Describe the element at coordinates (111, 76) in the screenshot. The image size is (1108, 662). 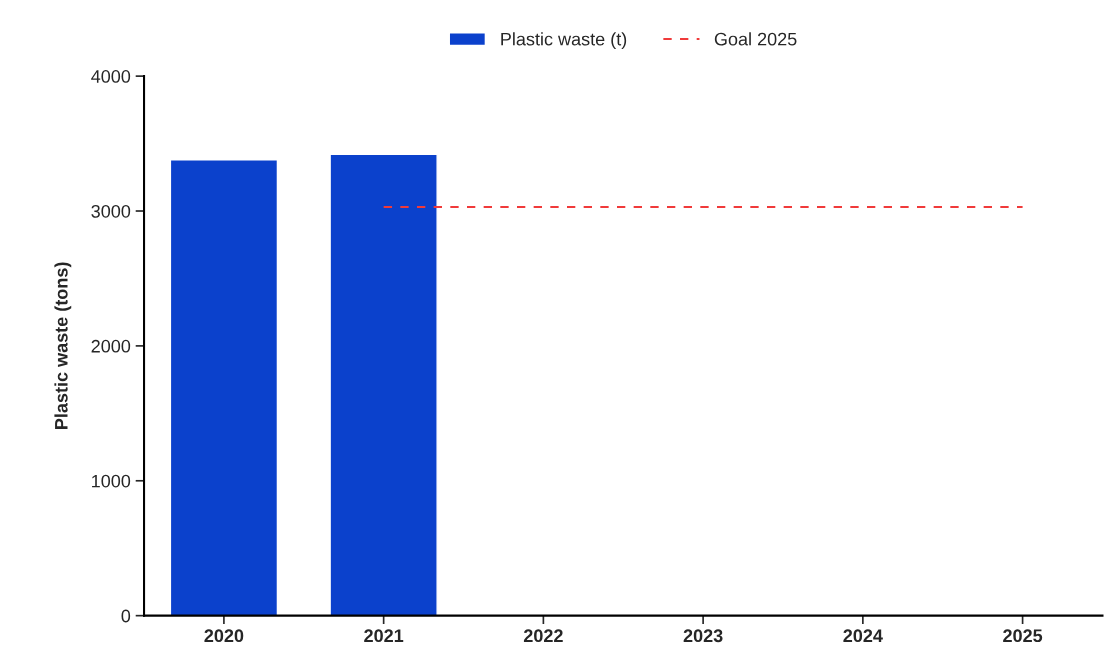
I see `y-tick-label: 4000` at that location.